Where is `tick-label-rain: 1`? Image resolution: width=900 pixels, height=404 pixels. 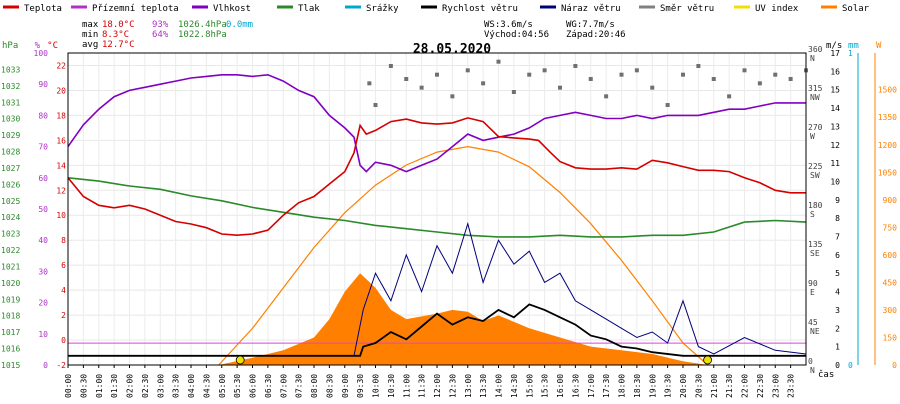 tick-label-rain: 1 is located at coordinates (850, 53).